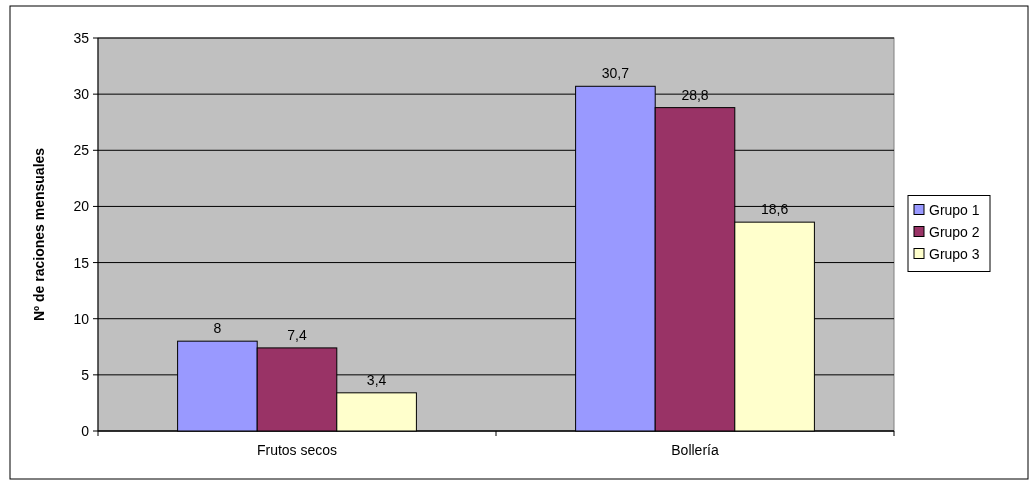  What do you see at coordinates (81, 94) in the screenshot?
I see `y-tick-label: 30` at bounding box center [81, 94].